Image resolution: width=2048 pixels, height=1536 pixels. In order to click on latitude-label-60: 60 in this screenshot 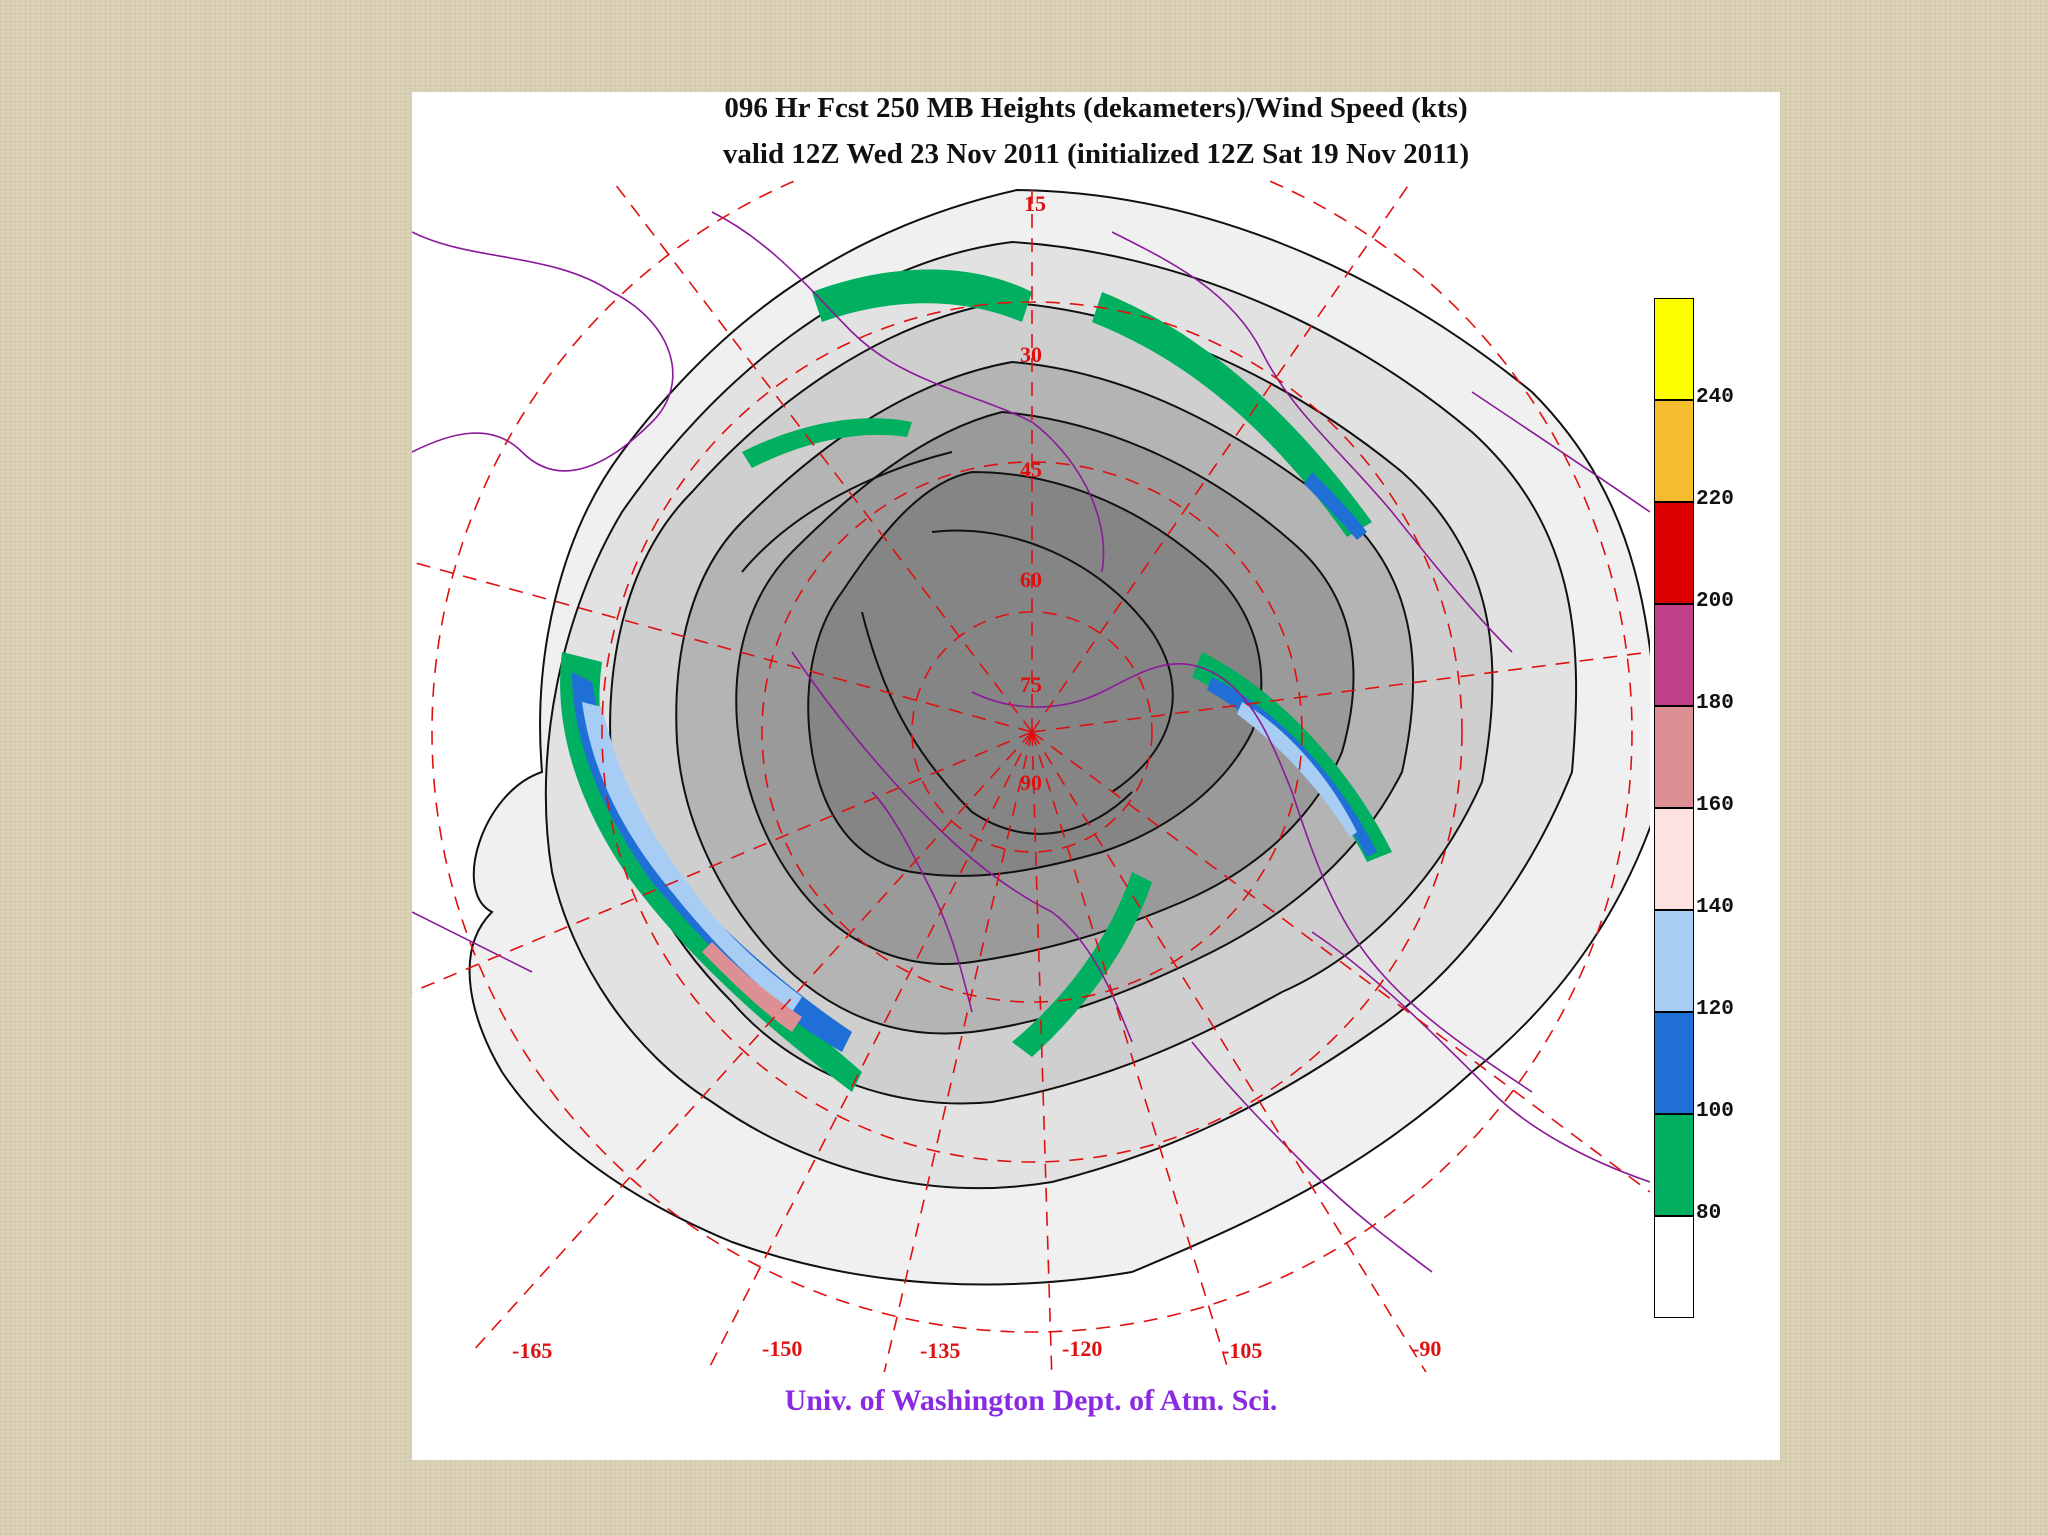, I will do `click(1031, 579)`.